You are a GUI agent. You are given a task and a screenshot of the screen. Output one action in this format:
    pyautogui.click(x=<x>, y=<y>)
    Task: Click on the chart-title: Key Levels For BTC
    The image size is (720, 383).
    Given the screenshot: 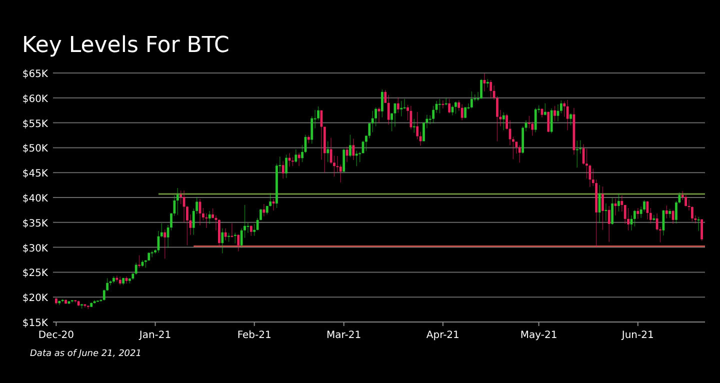 What is the action you would take?
    pyautogui.click(x=126, y=45)
    